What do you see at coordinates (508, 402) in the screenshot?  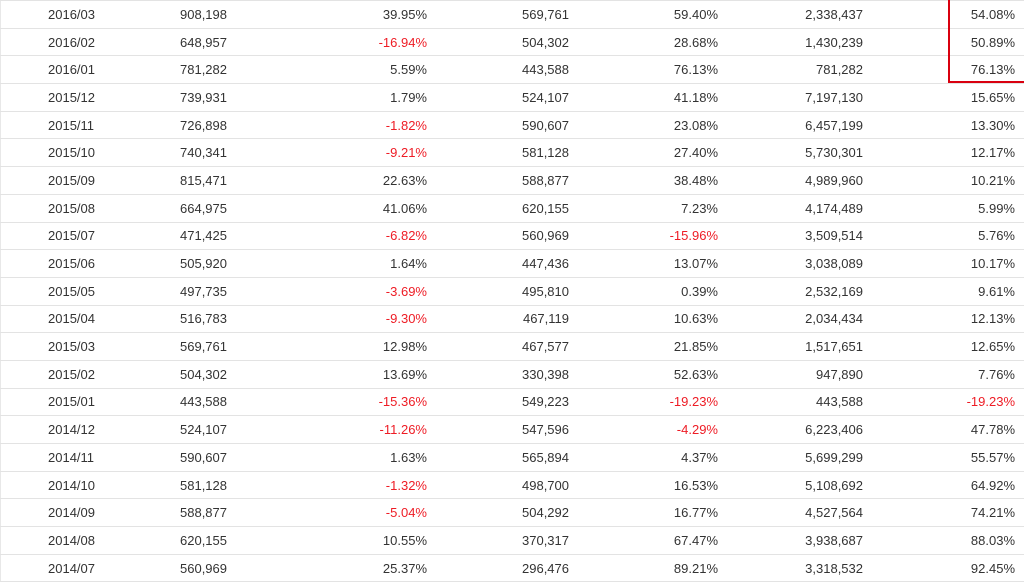 I see `value-cell-3: 549,223` at bounding box center [508, 402].